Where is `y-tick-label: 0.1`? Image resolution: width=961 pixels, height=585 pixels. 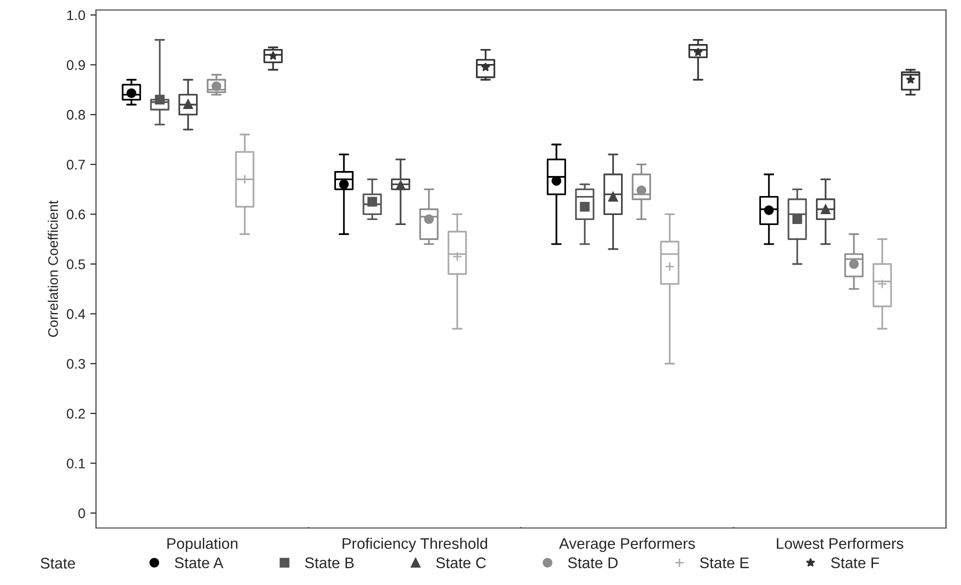
y-tick-label: 0.1 is located at coordinates (75, 463).